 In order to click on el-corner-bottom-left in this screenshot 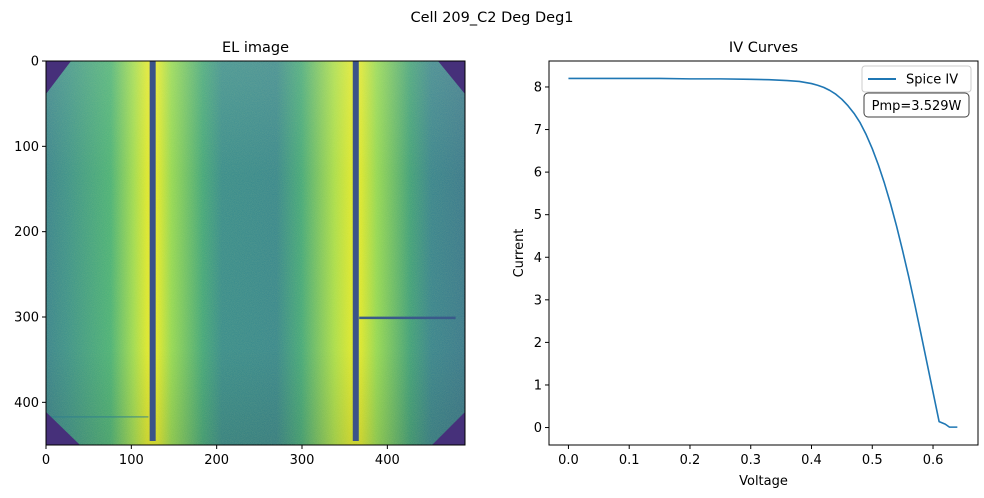, I will do `click(63, 428)`.